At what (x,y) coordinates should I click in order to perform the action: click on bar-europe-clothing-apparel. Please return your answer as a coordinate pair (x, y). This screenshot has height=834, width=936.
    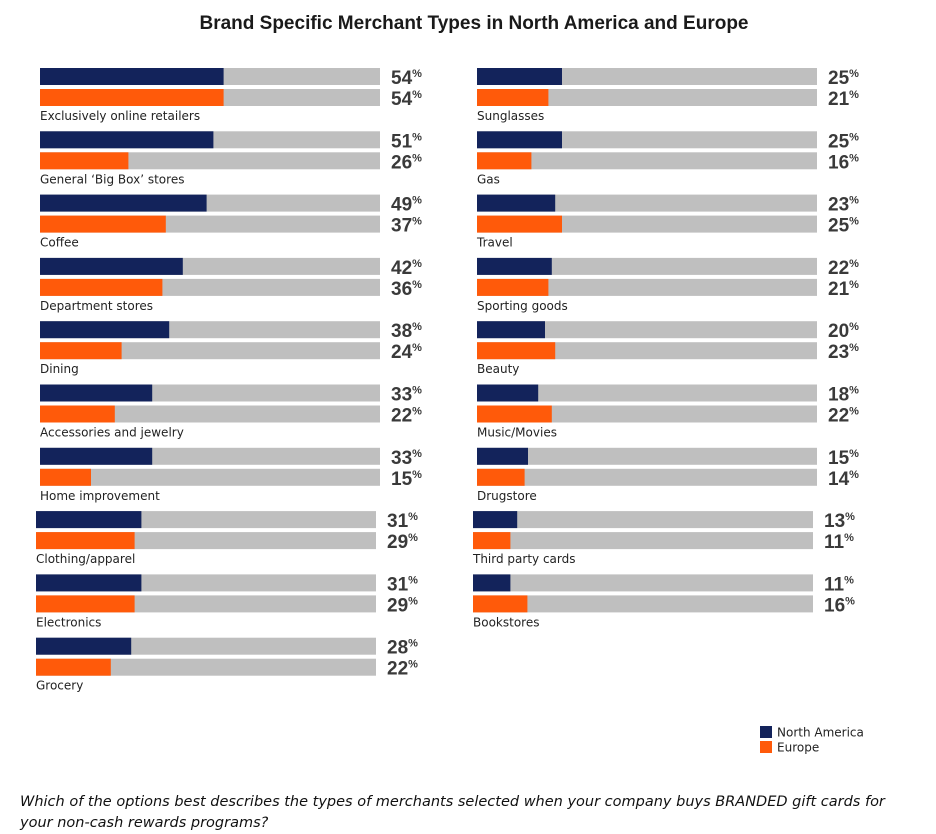
    Looking at the image, I should click on (85, 541).